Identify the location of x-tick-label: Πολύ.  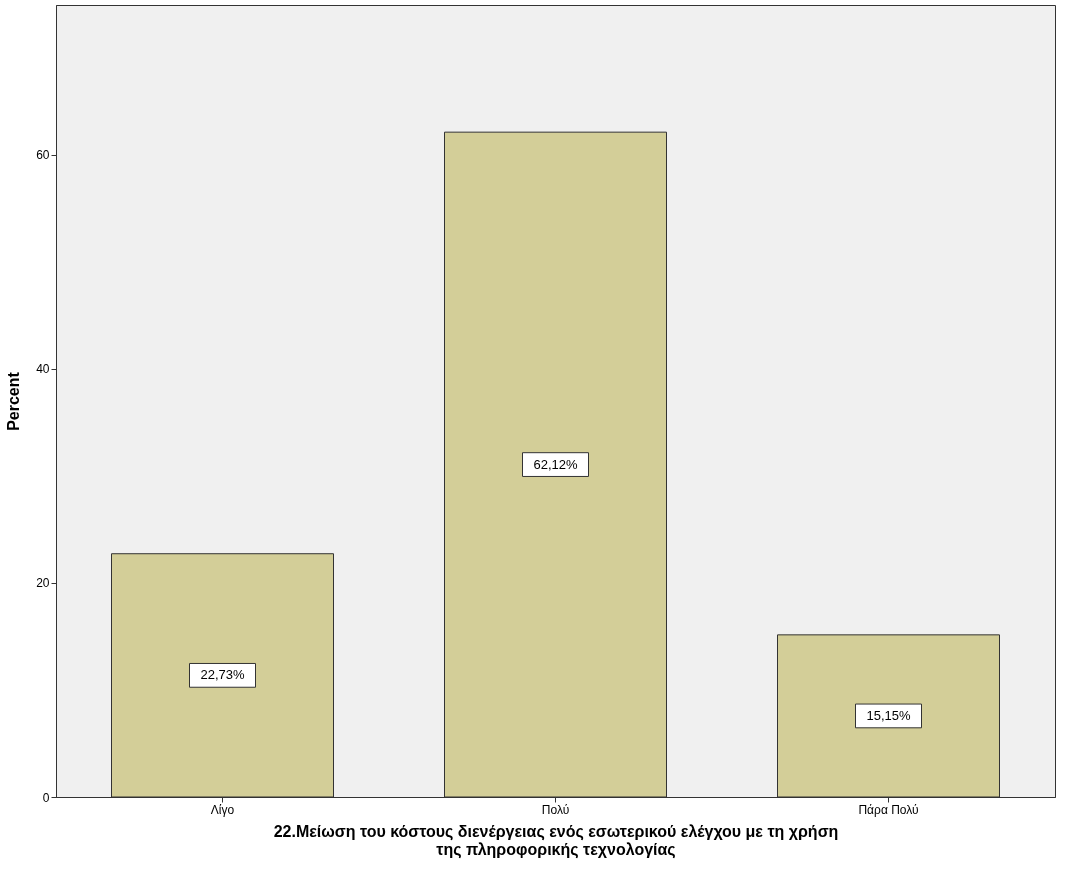
(555, 809).